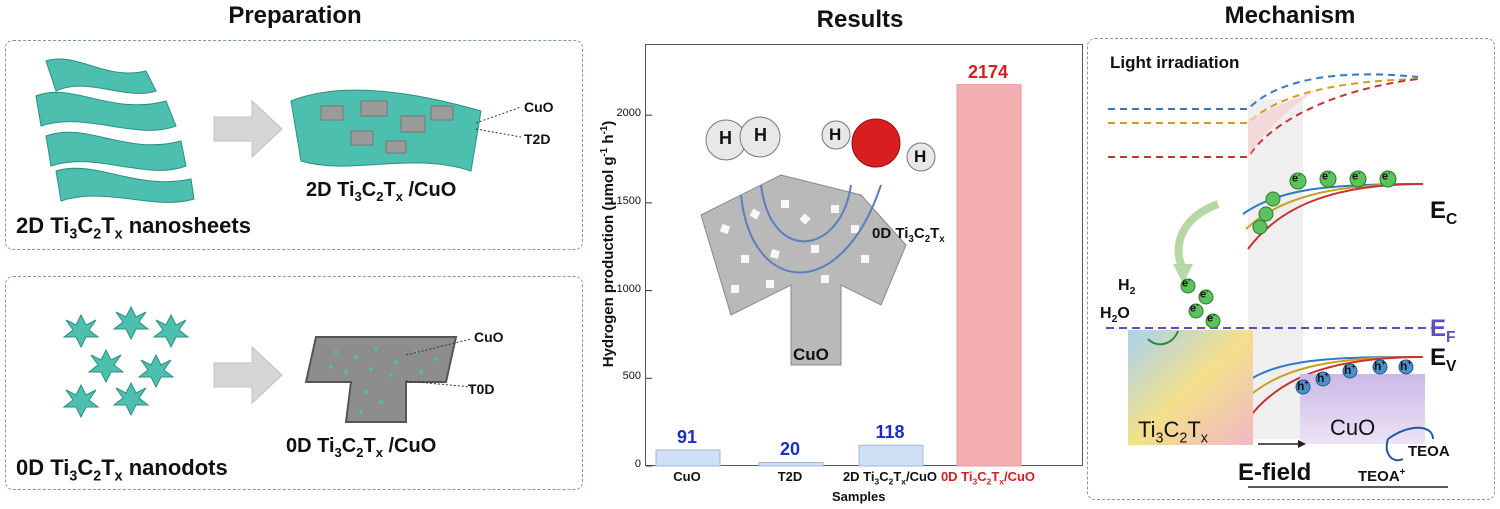 This screenshot has width=1500, height=509. What do you see at coordinates (687, 437) in the screenshot?
I see `bar-value-label: 91` at bounding box center [687, 437].